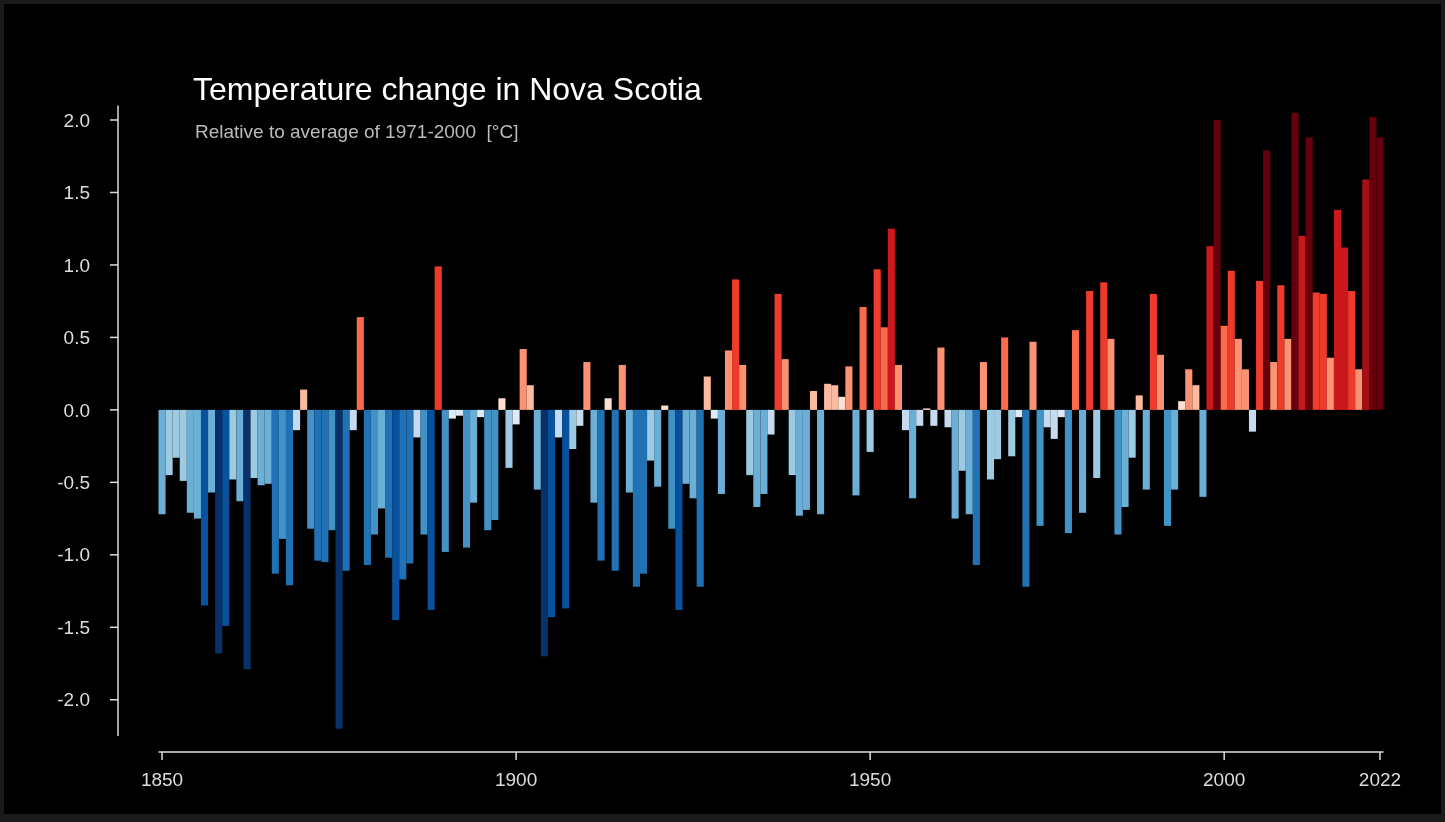 This screenshot has width=1445, height=822. What do you see at coordinates (357, 131) in the screenshot?
I see `text: Relative to average of 1971-2000 [°C]` at bounding box center [357, 131].